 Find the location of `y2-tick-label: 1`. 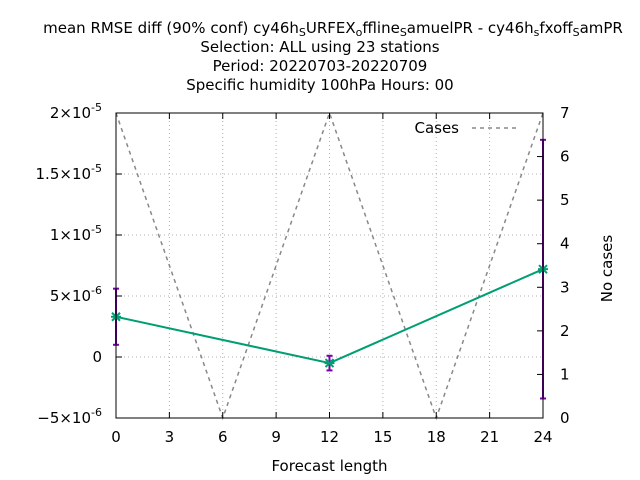

y2-tick-label: 1 is located at coordinates (565, 374).